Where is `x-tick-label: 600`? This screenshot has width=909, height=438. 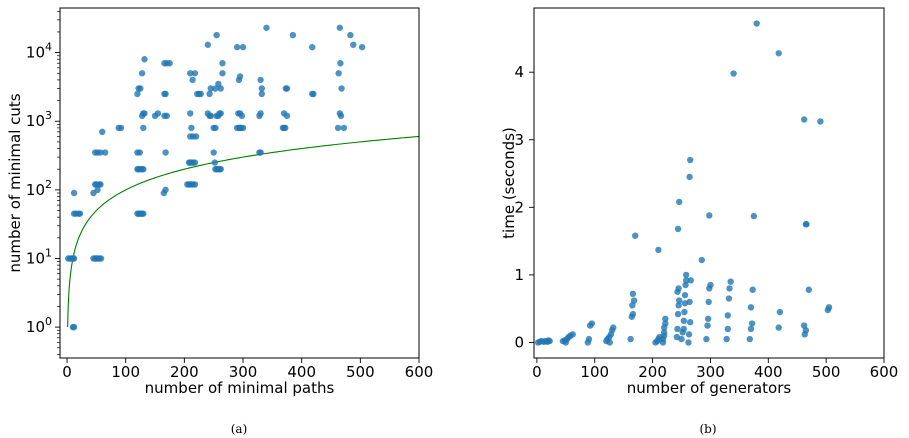
x-tick-label: 600 is located at coordinates (419, 372).